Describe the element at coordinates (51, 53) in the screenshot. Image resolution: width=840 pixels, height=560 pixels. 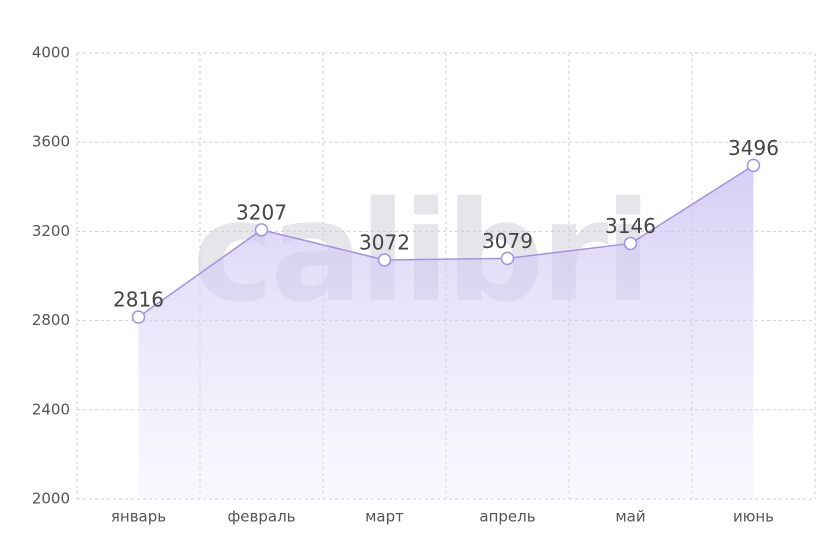
I see `y-tick-label: 4000` at that location.